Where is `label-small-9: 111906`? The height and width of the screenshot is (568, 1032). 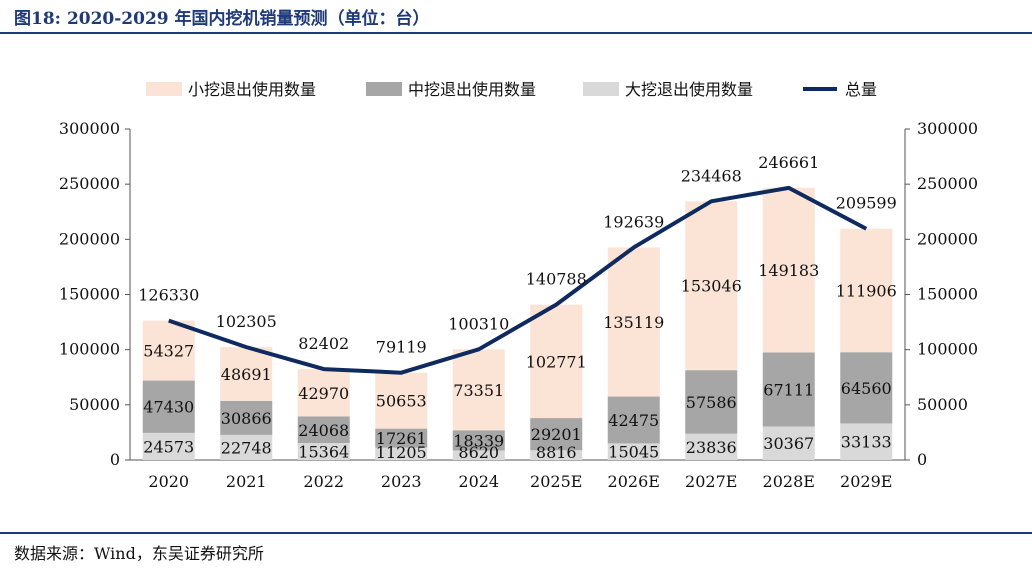 label-small-9: 111906 is located at coordinates (866, 290).